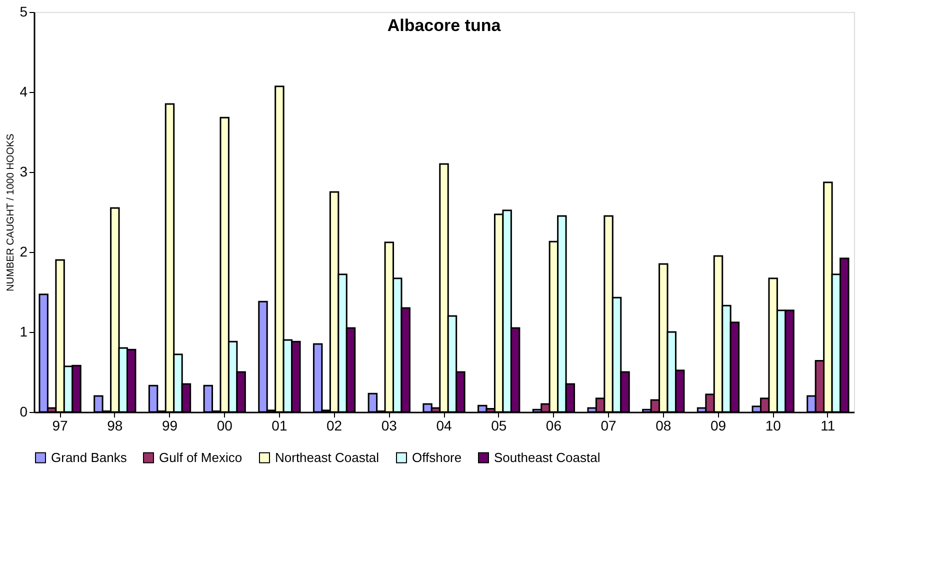 Image resolution: width=944 pixels, height=562 pixels. What do you see at coordinates (437, 457) in the screenshot?
I see `legend-label: Offshore` at bounding box center [437, 457].